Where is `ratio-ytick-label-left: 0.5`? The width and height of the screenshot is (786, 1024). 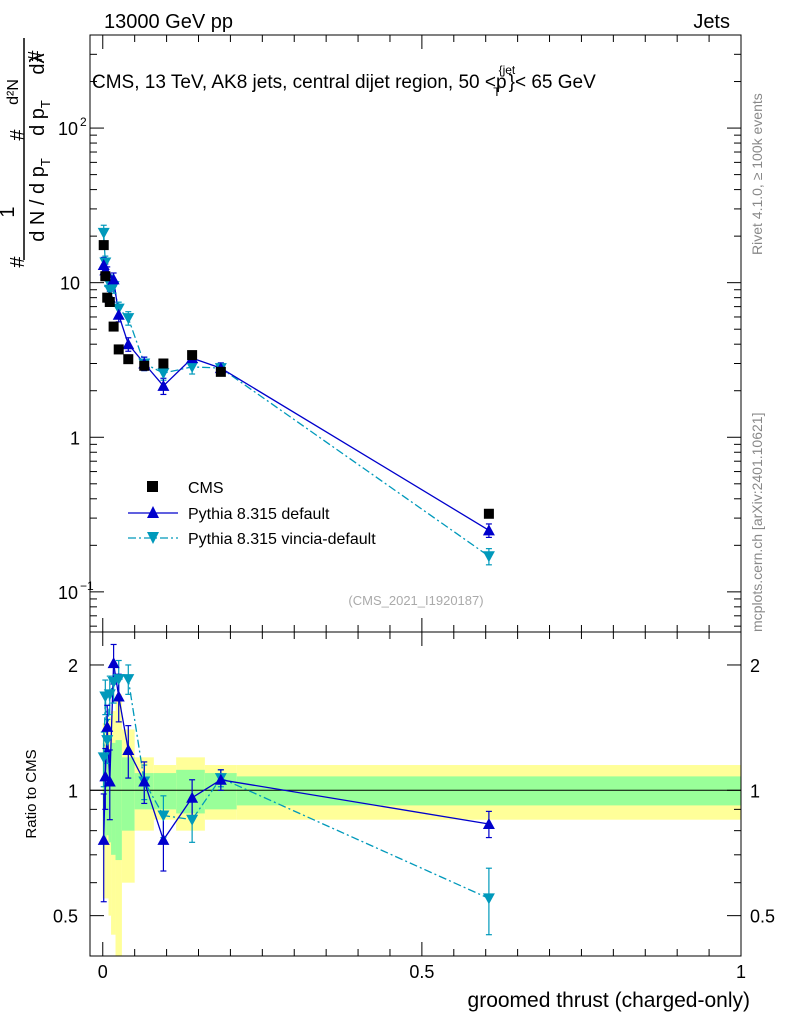
ratio-ytick-label-left: 0.5 is located at coordinates (65, 917).